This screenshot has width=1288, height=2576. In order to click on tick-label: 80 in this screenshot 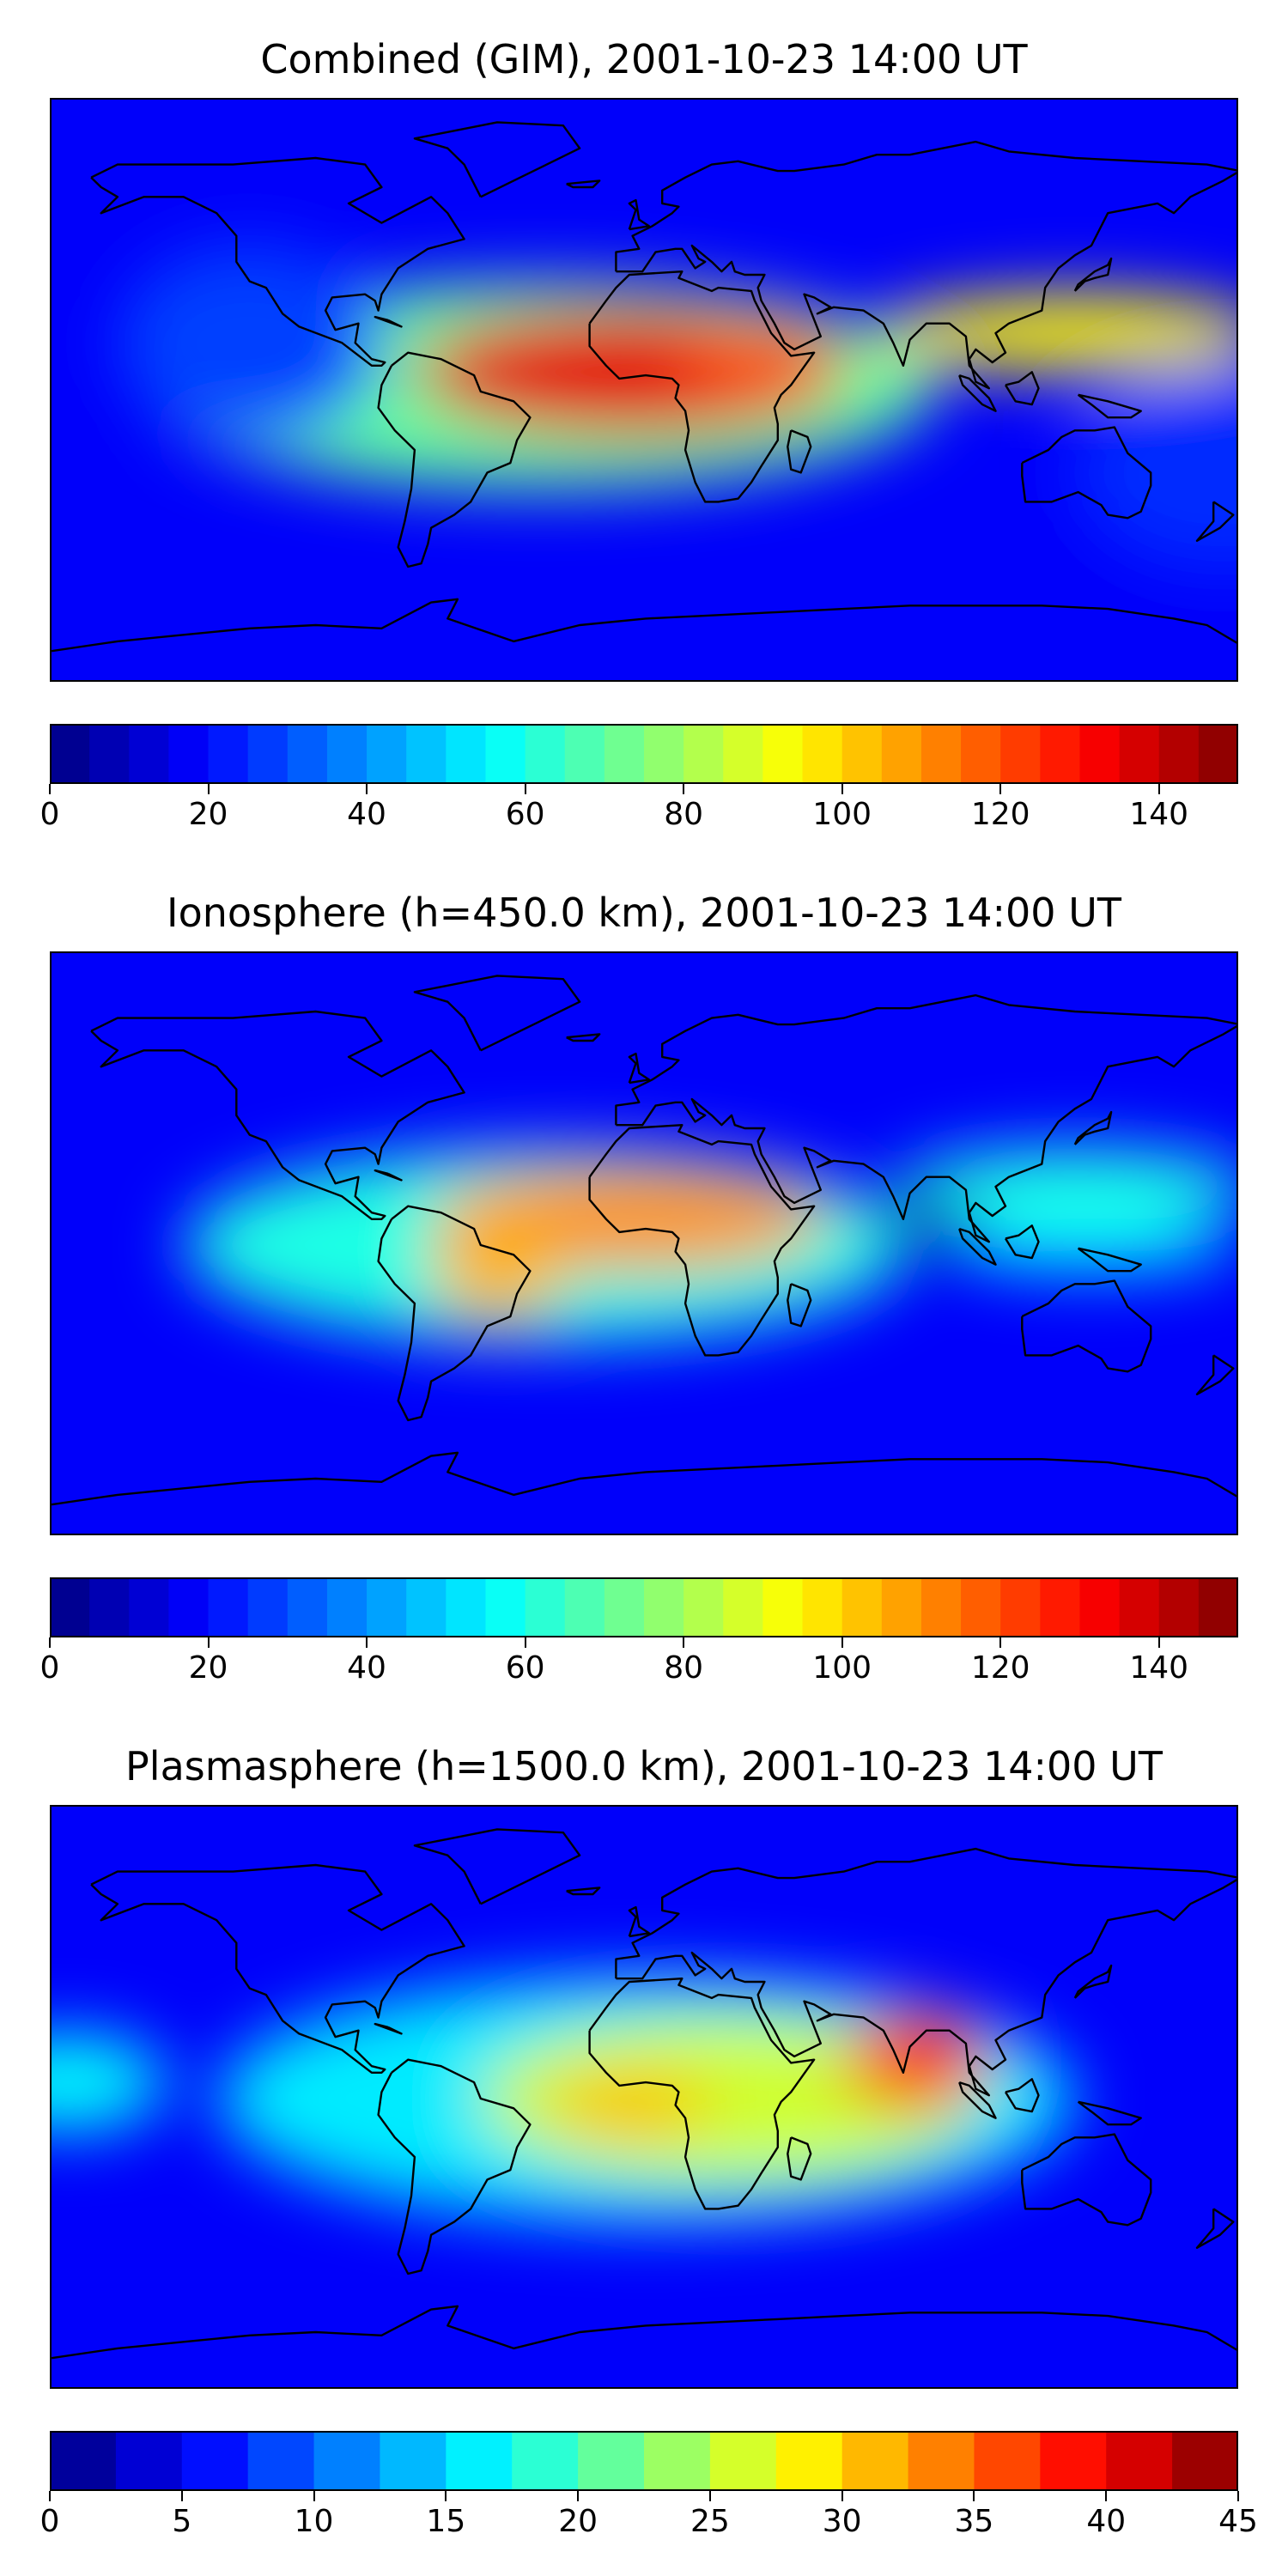, I will do `click(684, 814)`.